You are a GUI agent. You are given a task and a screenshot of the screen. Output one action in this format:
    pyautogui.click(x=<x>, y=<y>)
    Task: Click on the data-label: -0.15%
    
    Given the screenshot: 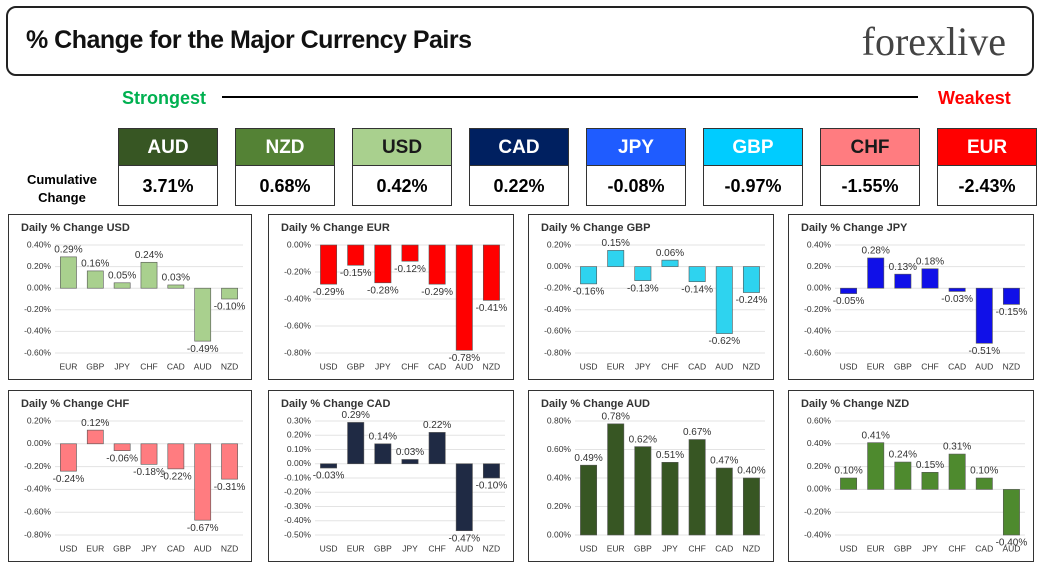 What is the action you would take?
    pyautogui.click(x=1012, y=312)
    